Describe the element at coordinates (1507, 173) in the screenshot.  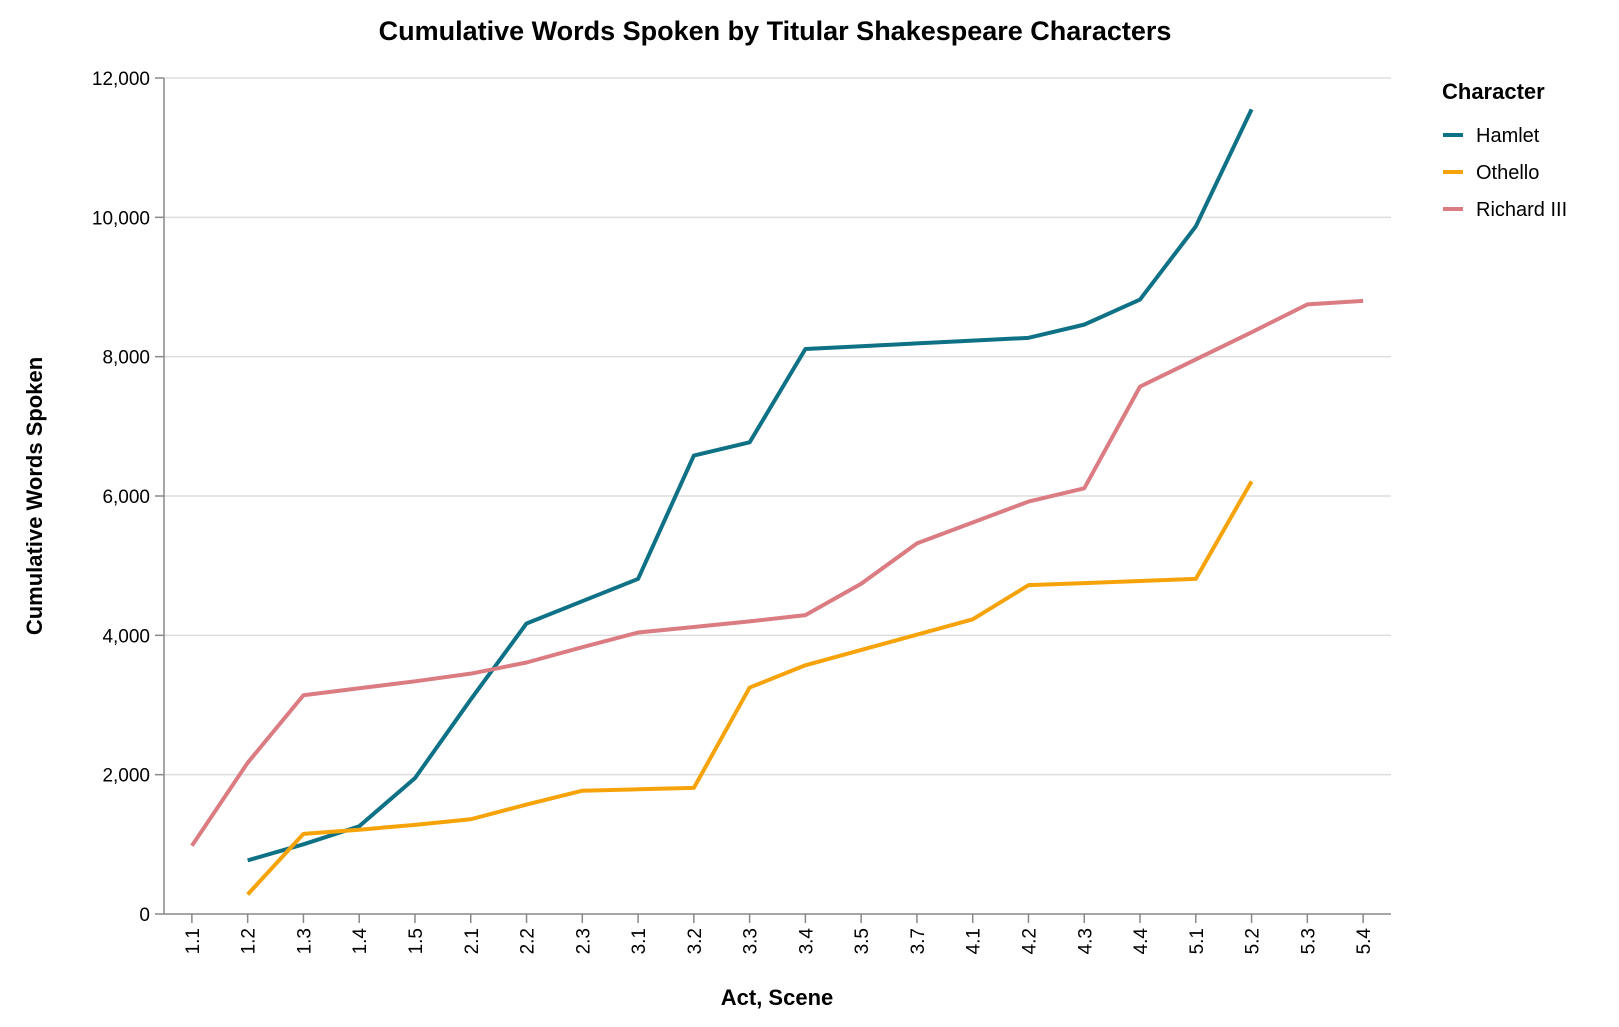
I see `legend-label: Othello` at that location.